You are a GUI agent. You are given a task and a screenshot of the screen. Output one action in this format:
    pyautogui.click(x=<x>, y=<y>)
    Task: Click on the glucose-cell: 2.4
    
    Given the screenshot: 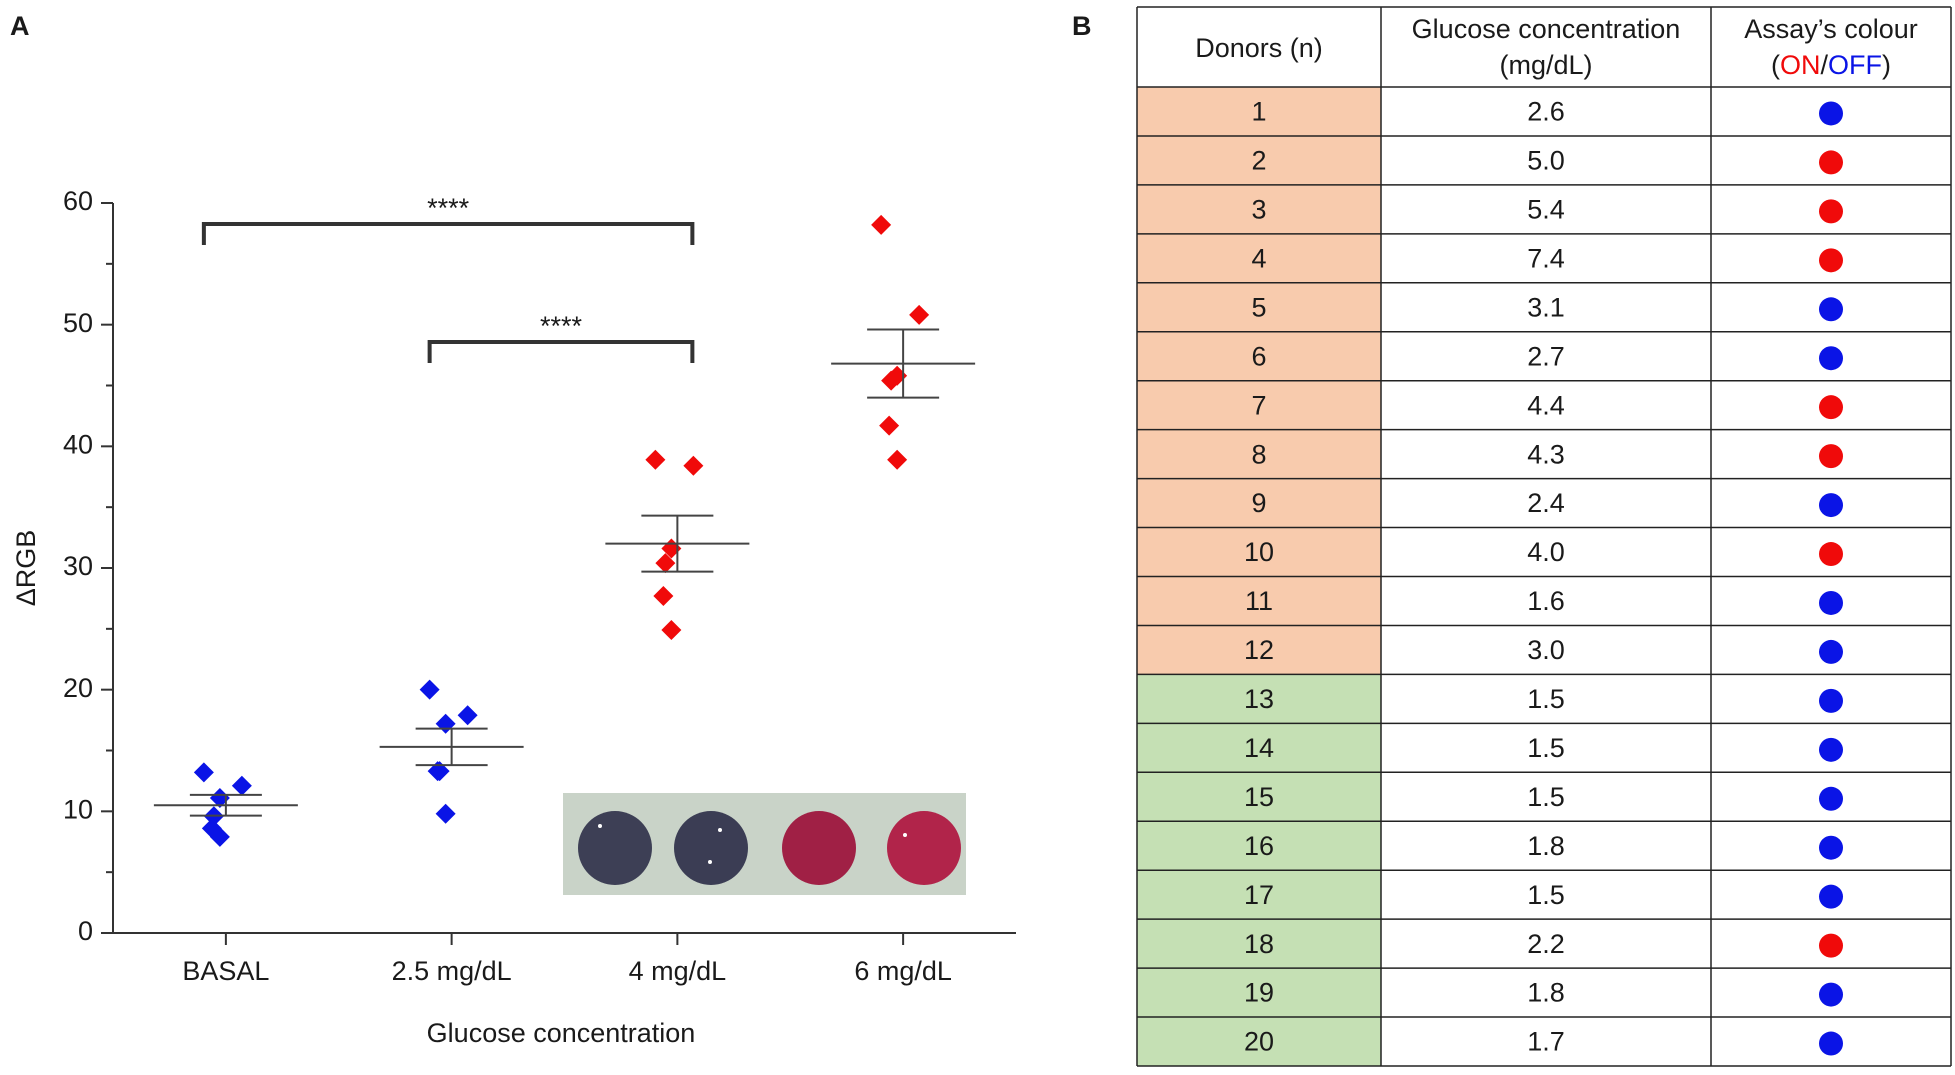 What is the action you would take?
    pyautogui.click(x=1546, y=503)
    